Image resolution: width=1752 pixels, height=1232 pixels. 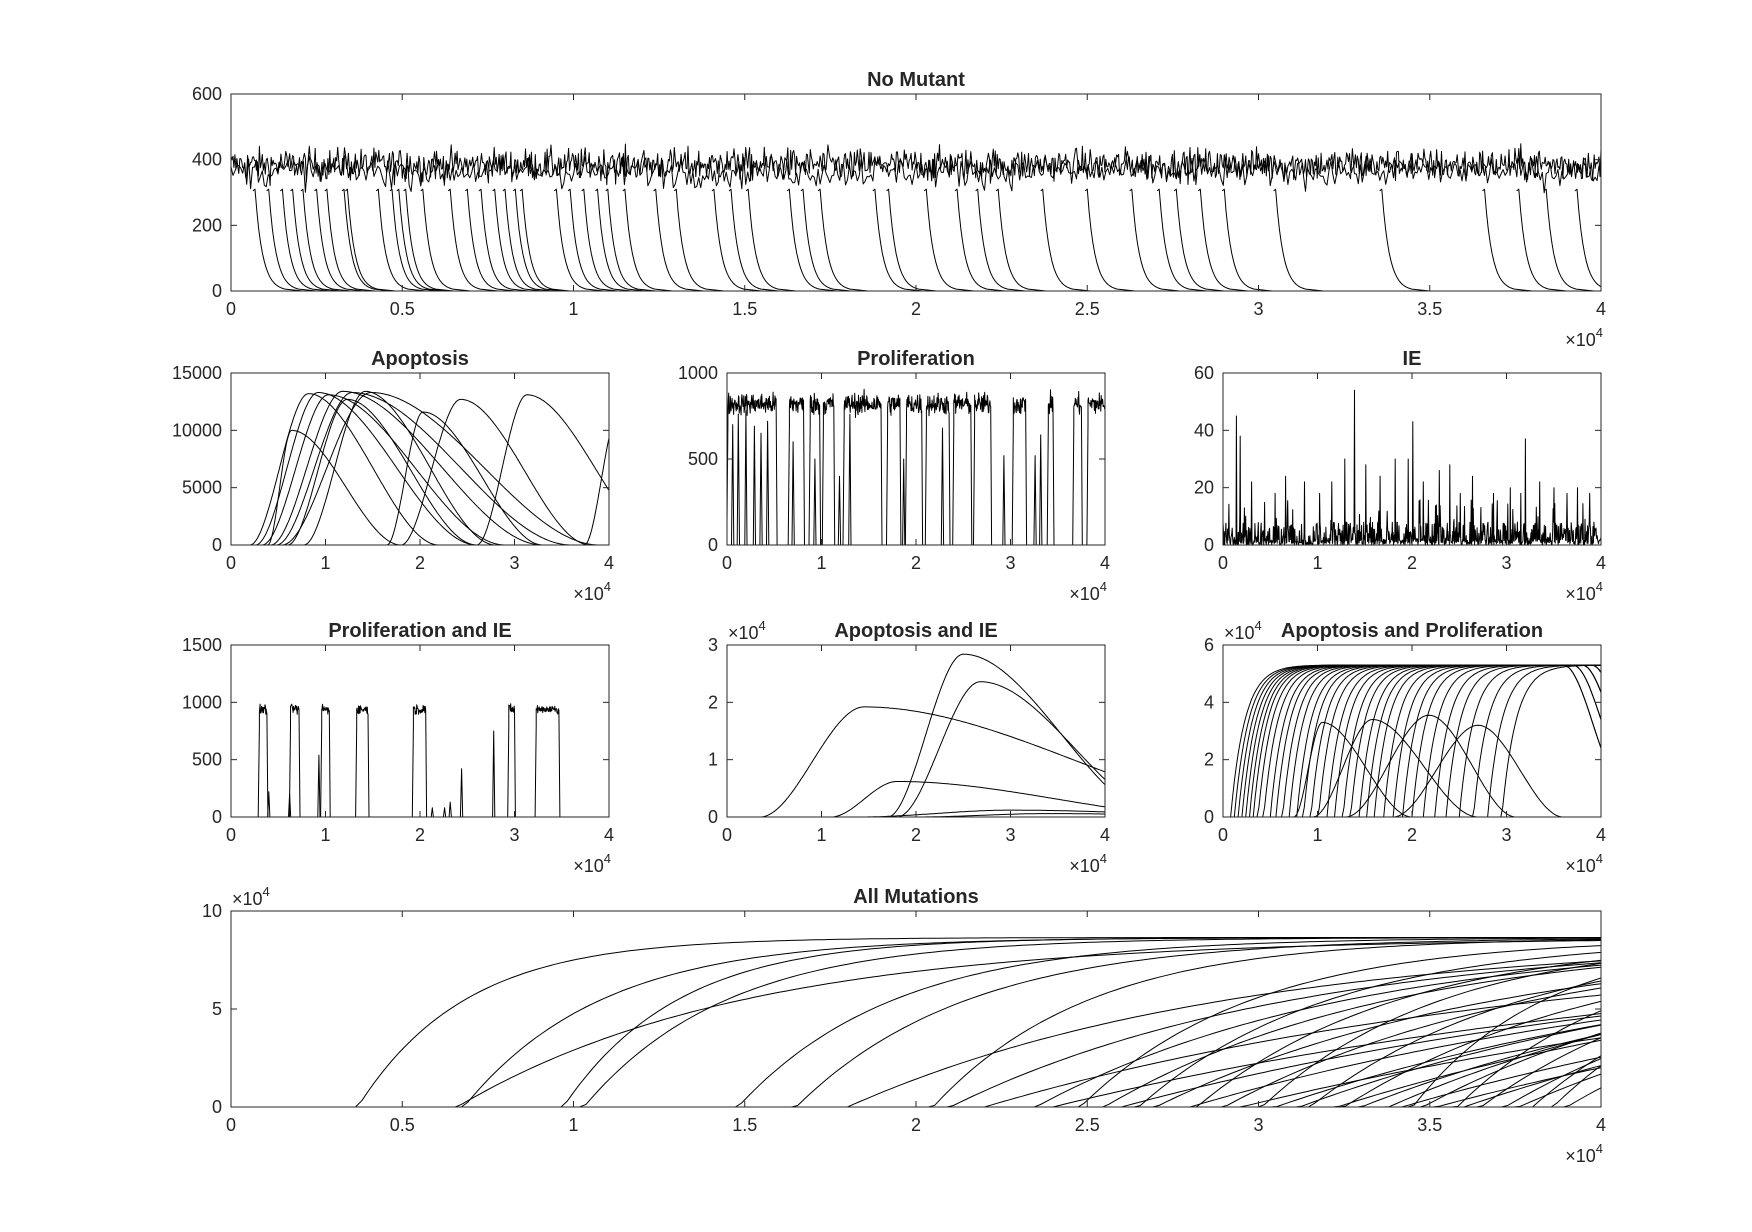 I want to click on y-tick-label: 500, so click(x=207, y=760).